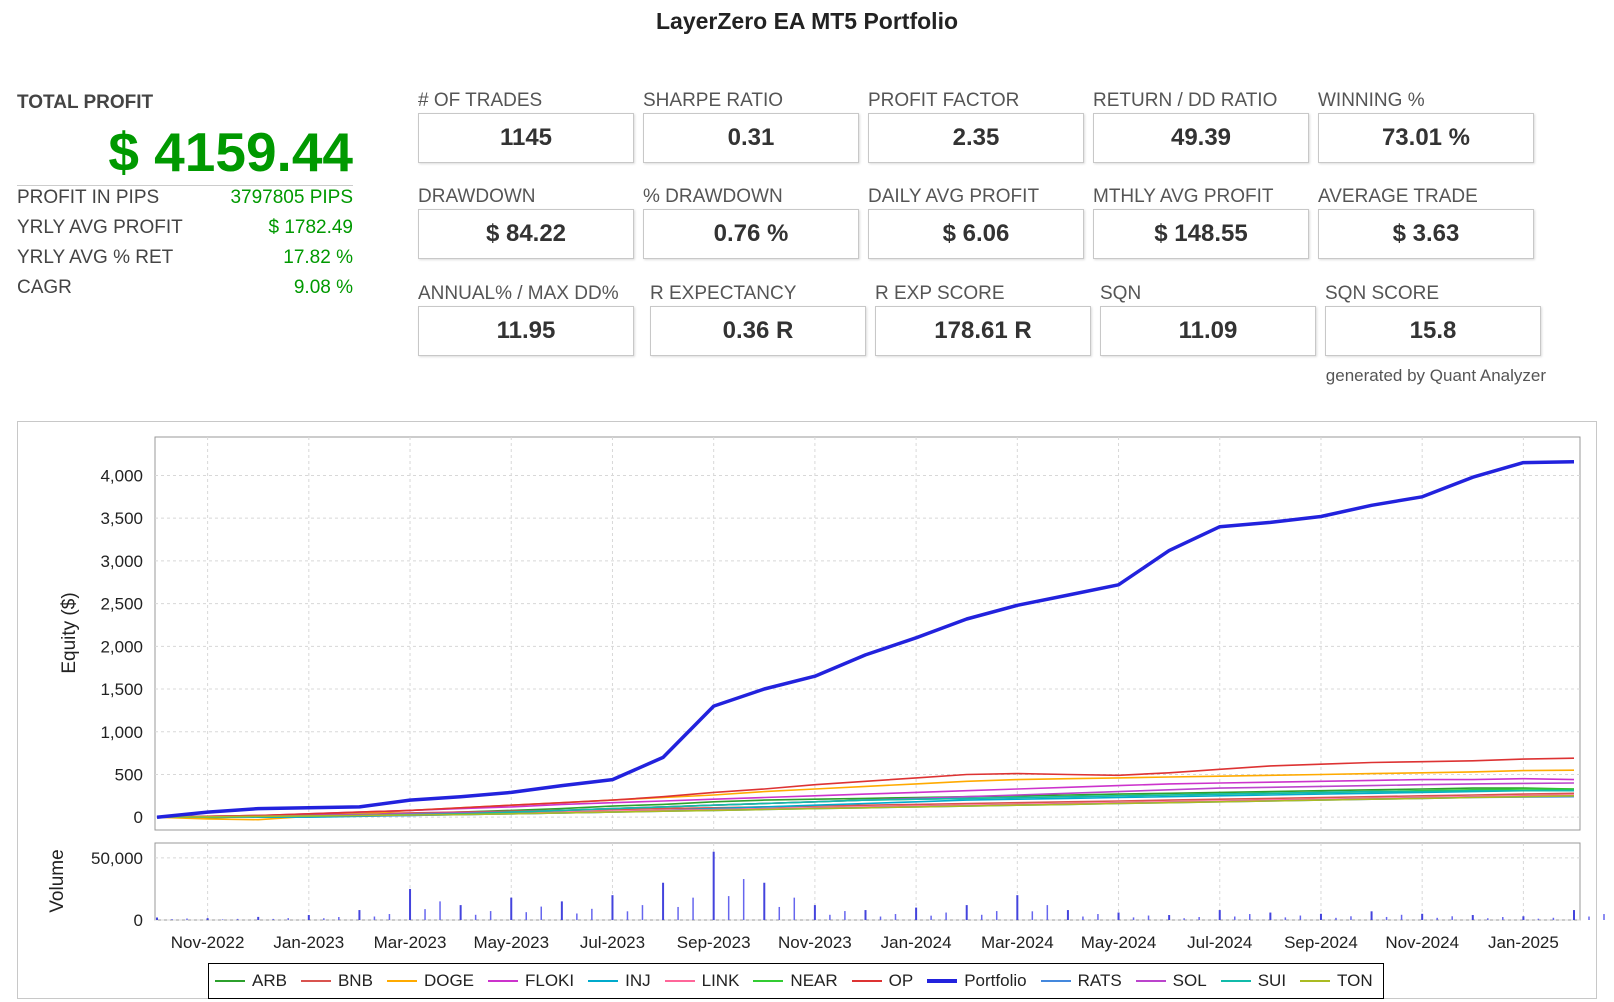 The image size is (1614, 1002). I want to click on summary-row-cagr: CAGR 9.08 %, so click(185, 289).